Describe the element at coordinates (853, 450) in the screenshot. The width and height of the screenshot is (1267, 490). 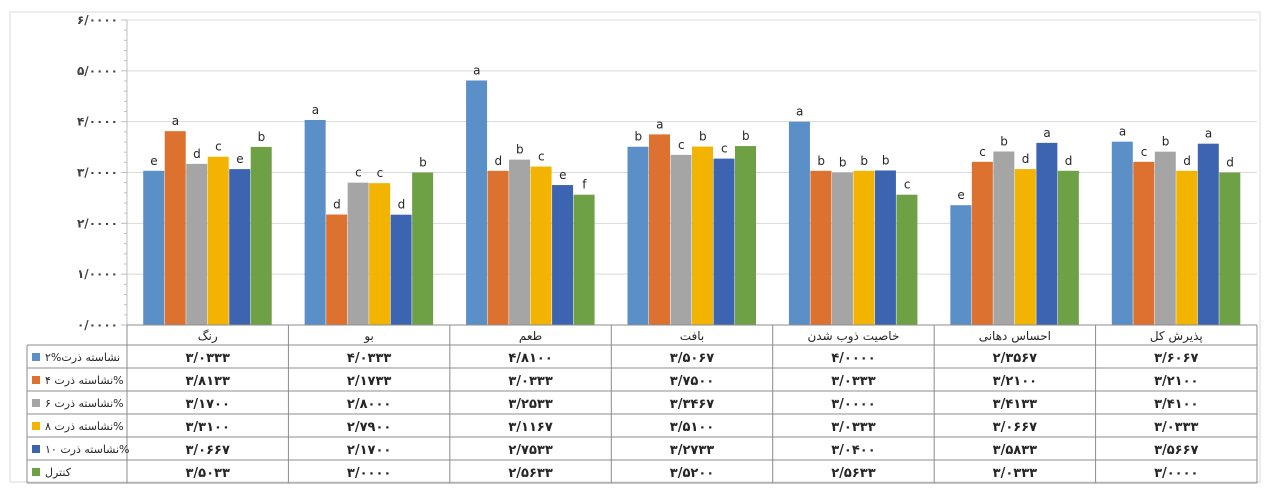
I see `table-value: ۳/۰۴۰۰` at that location.